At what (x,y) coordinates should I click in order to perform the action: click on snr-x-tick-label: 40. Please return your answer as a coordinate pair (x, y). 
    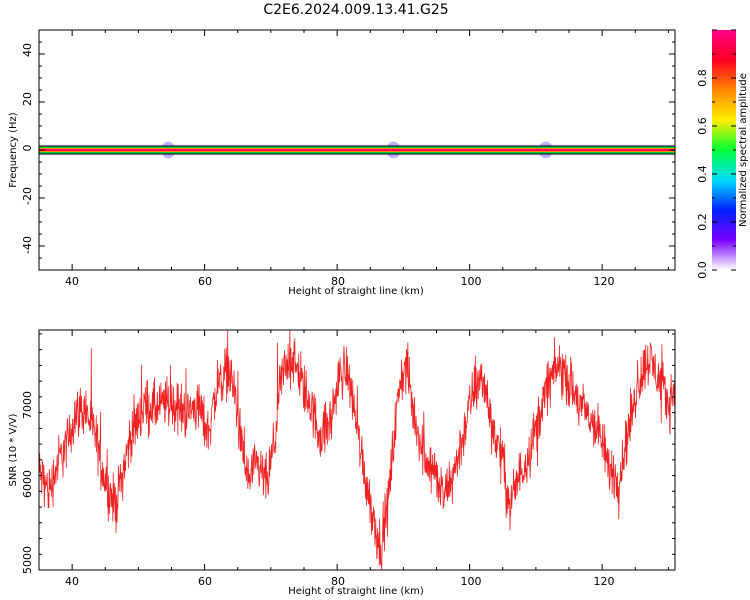
    Looking at the image, I should click on (72, 581).